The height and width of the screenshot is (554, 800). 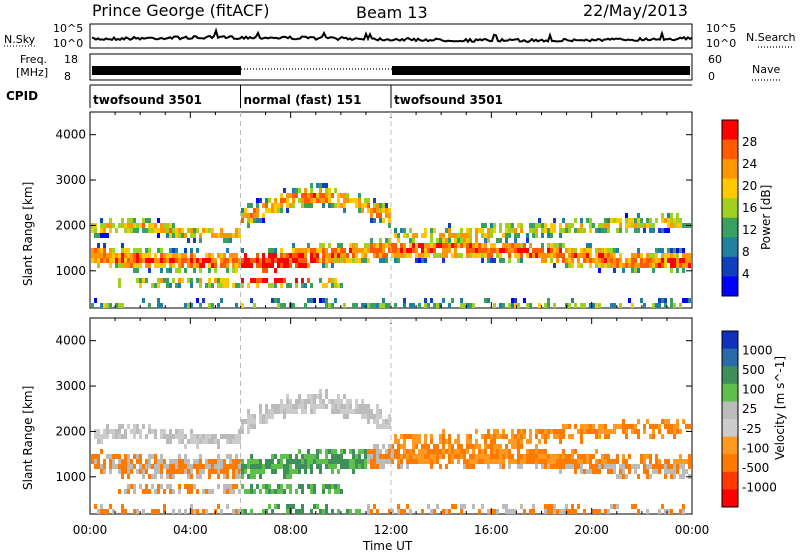 What do you see at coordinates (780, 408) in the screenshot?
I see `velocity-colorbar-label: Velocity [m s^-1]` at bounding box center [780, 408].